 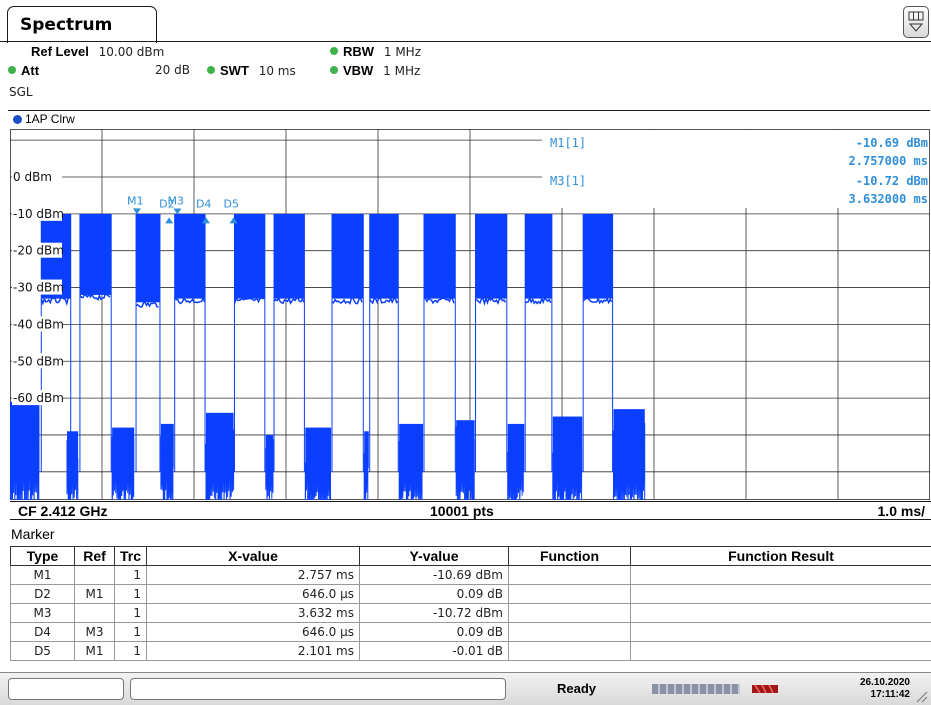 I want to click on vbw-label: VBW, so click(x=358, y=70).